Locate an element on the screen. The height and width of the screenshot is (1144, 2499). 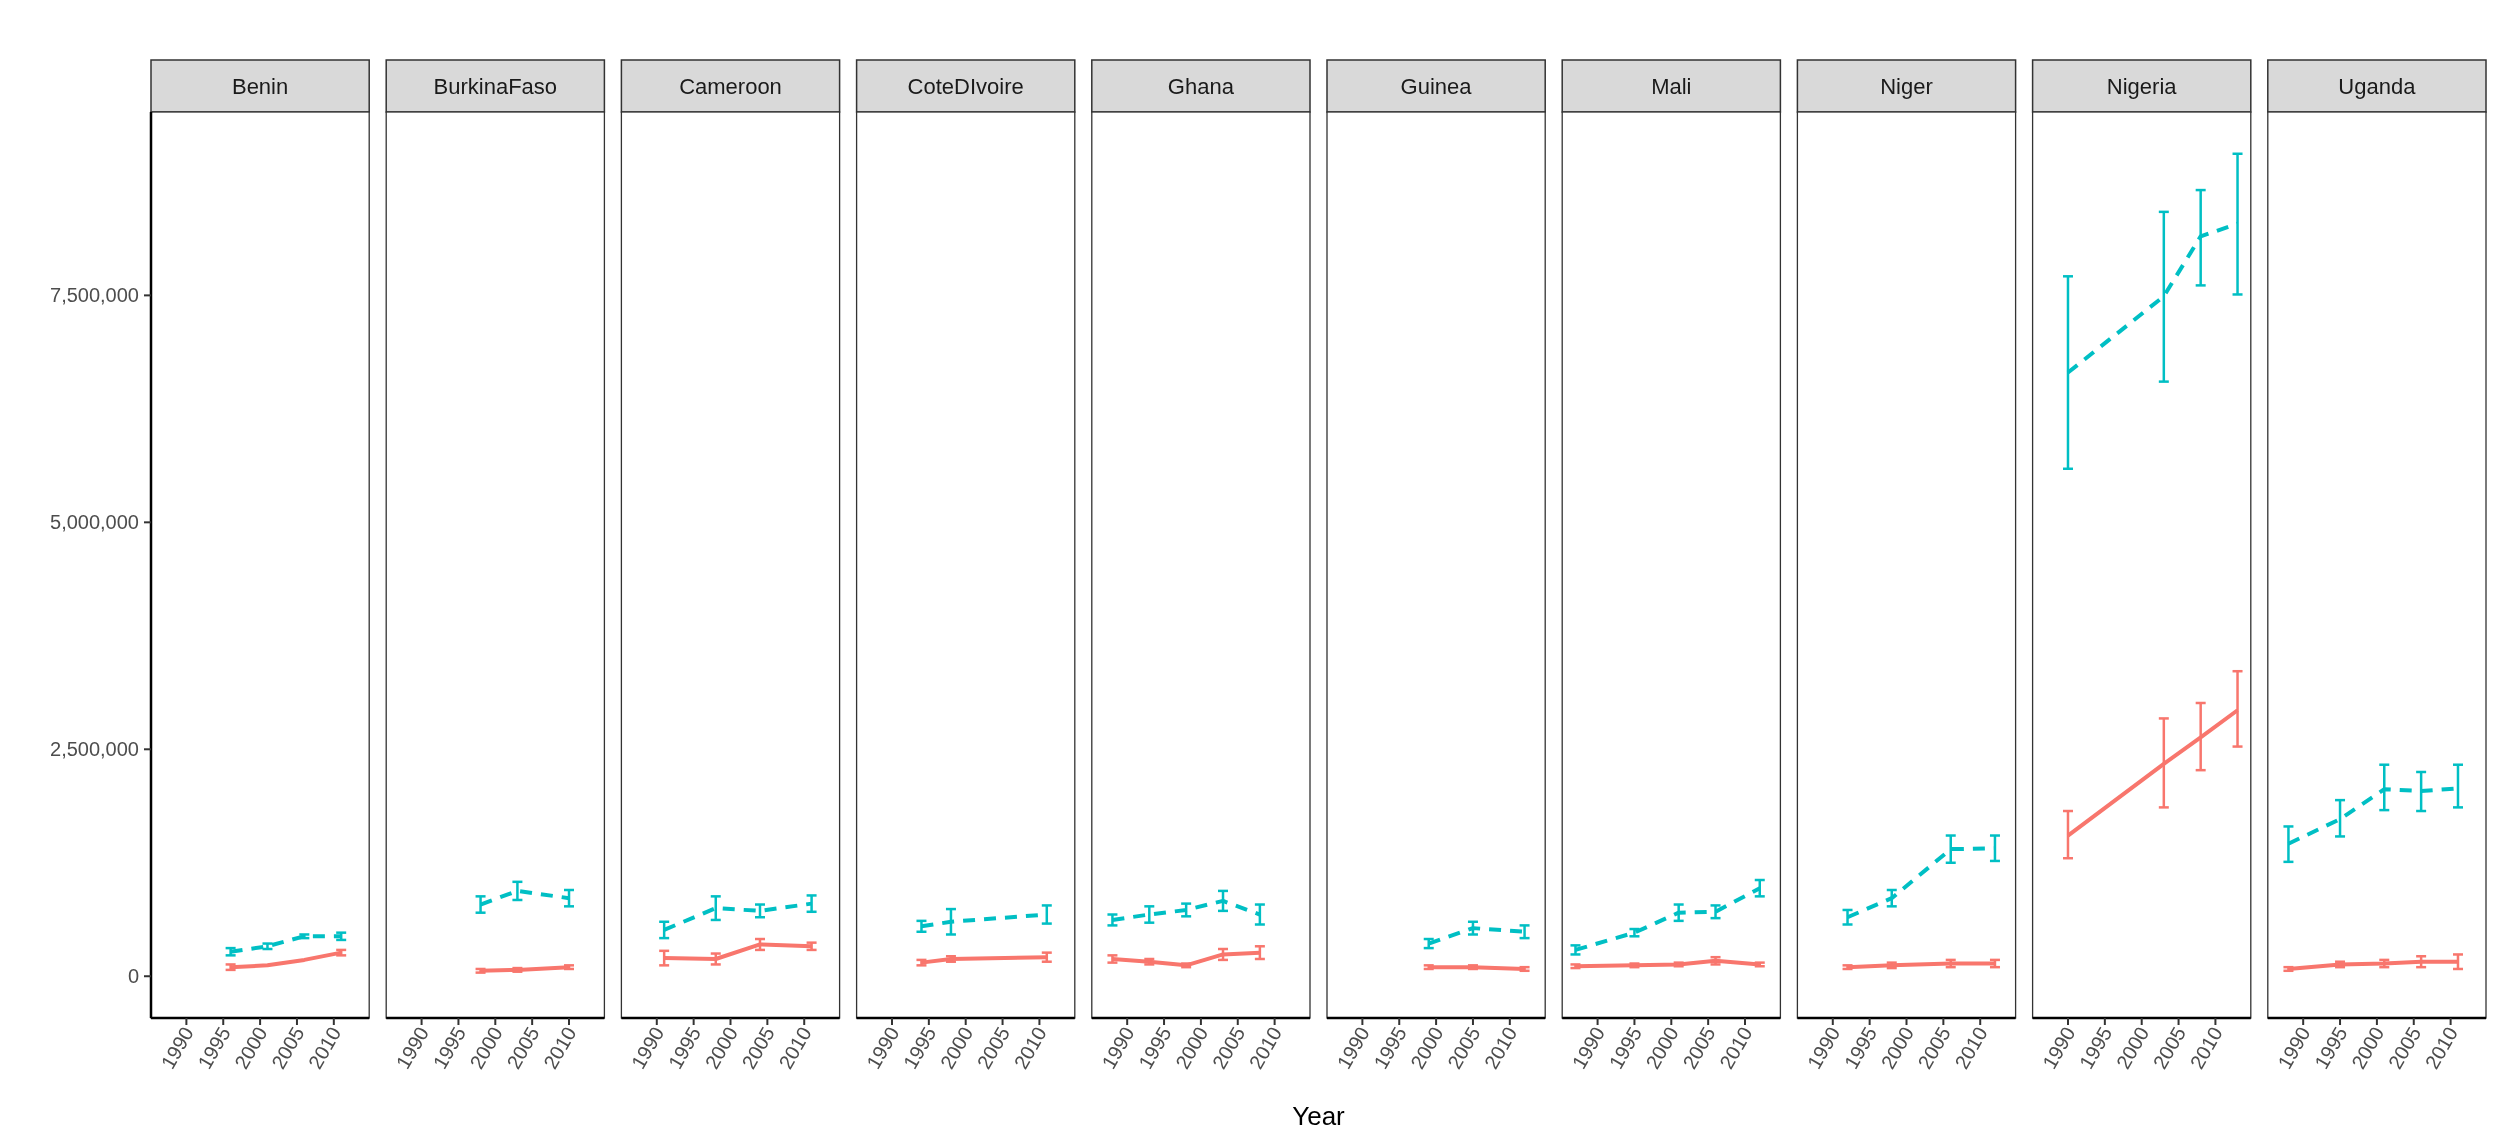
chart-title: BurkinaFaso is located at coordinates (495, 86).